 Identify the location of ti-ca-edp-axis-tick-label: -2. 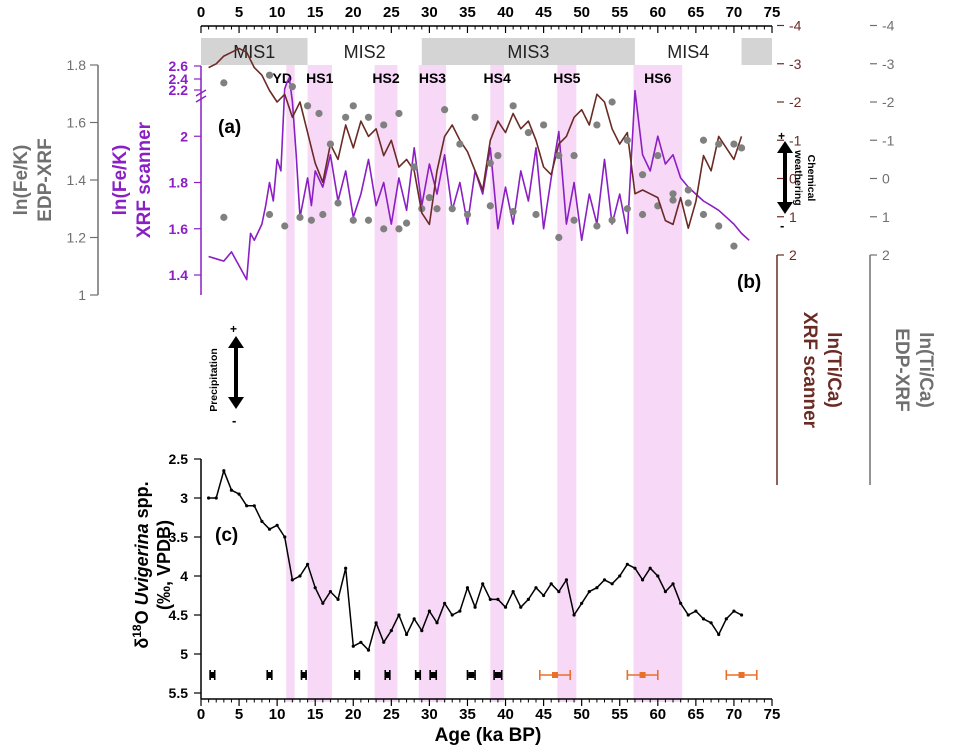
(888, 102).